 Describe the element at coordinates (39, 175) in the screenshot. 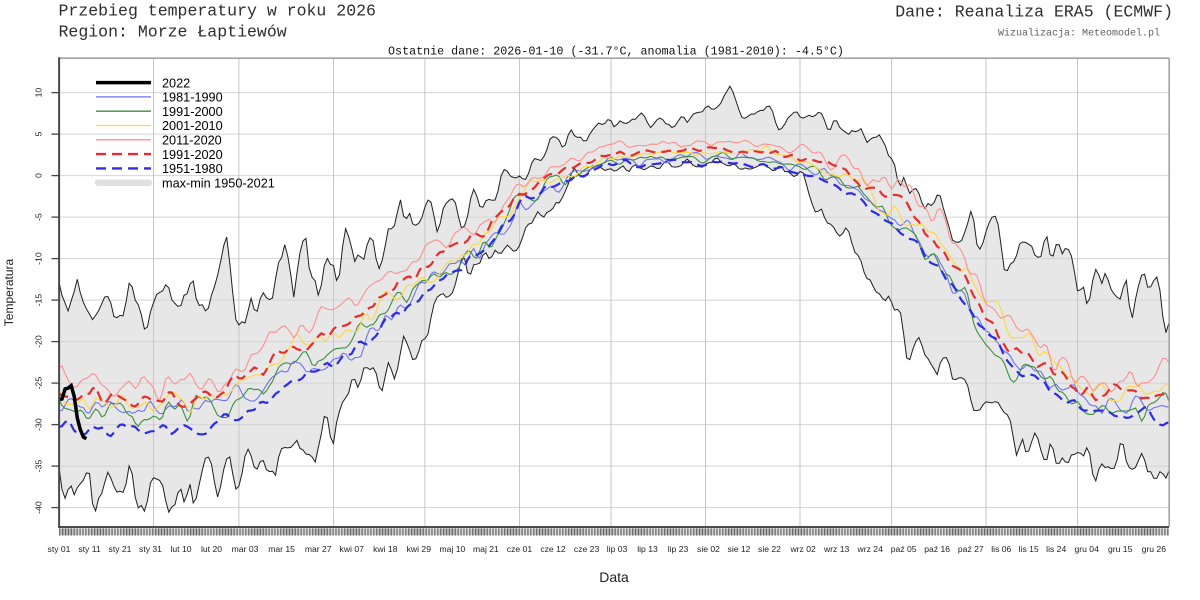

I see `svg-text: 0` at that location.